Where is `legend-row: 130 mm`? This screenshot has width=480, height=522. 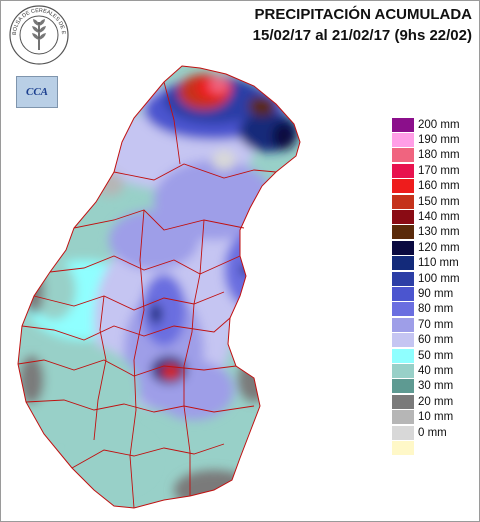
legend-row: 130 mm is located at coordinates (434, 232).